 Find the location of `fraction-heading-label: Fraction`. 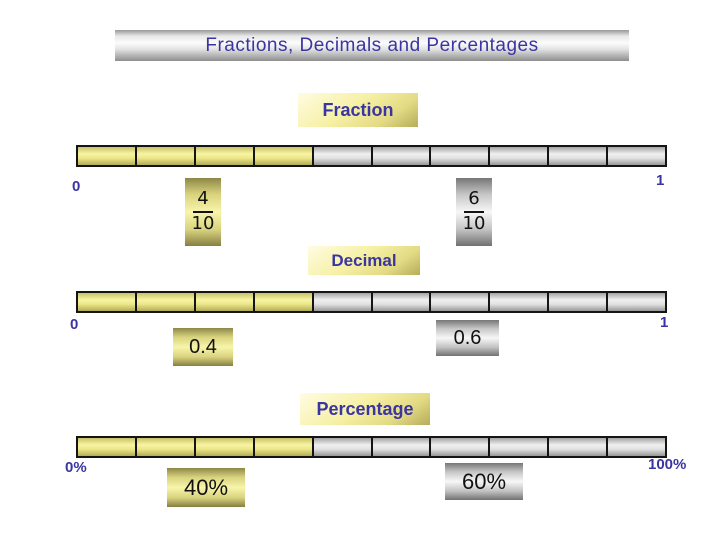

fraction-heading-label: Fraction is located at coordinates (358, 109).